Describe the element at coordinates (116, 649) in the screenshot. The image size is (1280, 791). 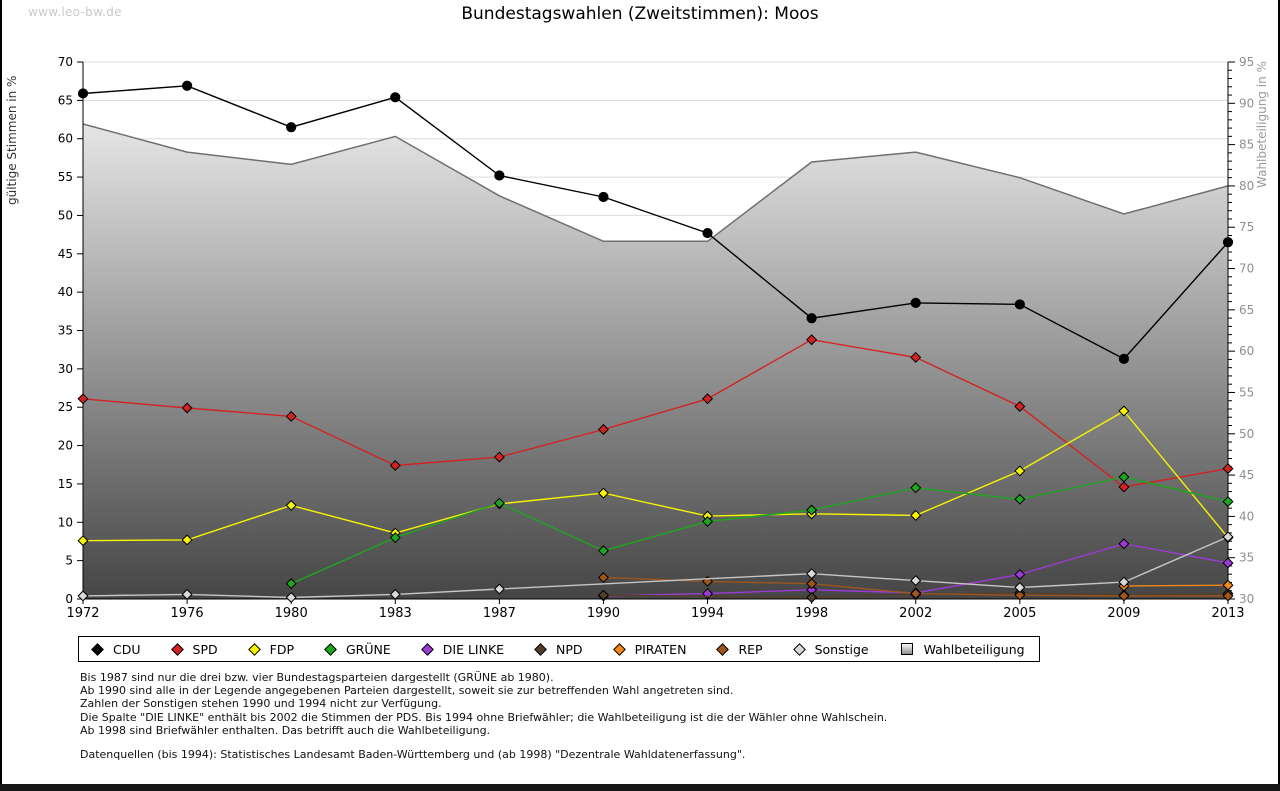
I see `legend-item-cdu: CDU` at that location.